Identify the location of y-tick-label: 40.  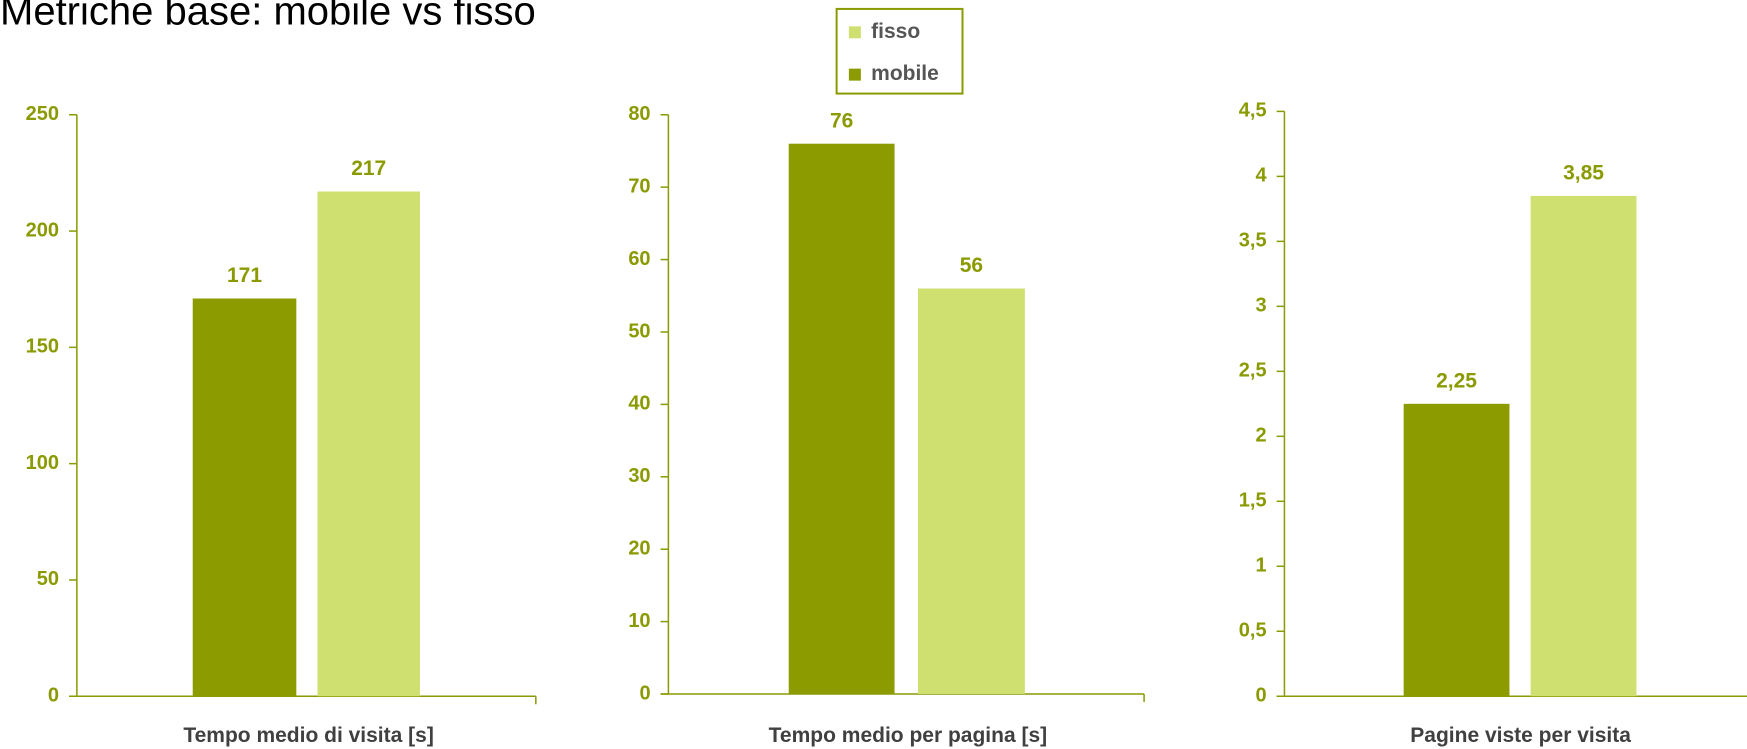
(639, 404).